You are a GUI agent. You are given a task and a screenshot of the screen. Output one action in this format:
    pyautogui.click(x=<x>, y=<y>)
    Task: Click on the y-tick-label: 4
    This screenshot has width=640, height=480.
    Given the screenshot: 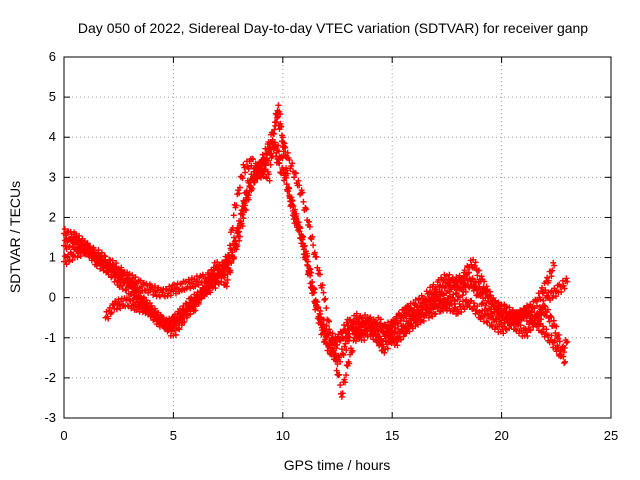 What is the action you would take?
    pyautogui.click(x=52, y=136)
    